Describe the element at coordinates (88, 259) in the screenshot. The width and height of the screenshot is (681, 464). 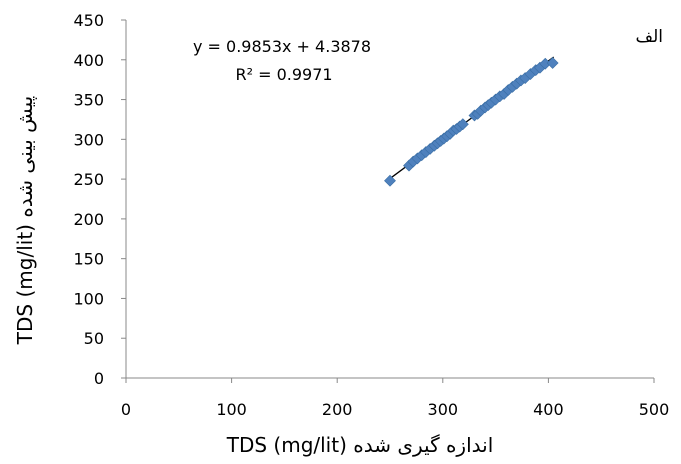
I see `y-tick-label: 150` at that location.